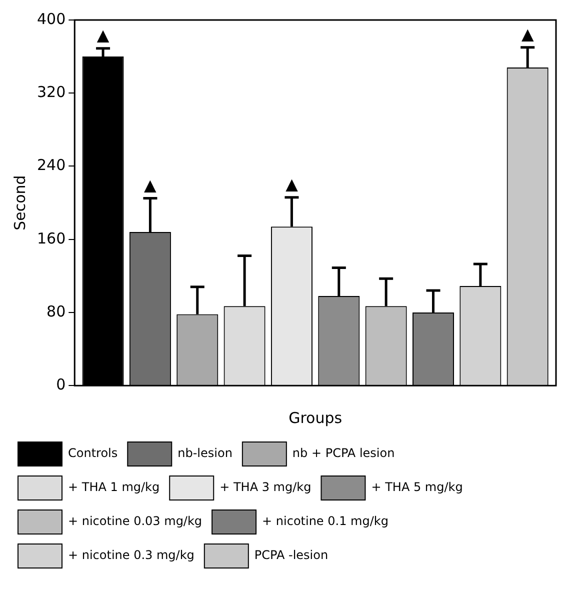  What do you see at coordinates (343, 453) in the screenshot?
I see `legend-label: nb + PCPA lesion` at bounding box center [343, 453].